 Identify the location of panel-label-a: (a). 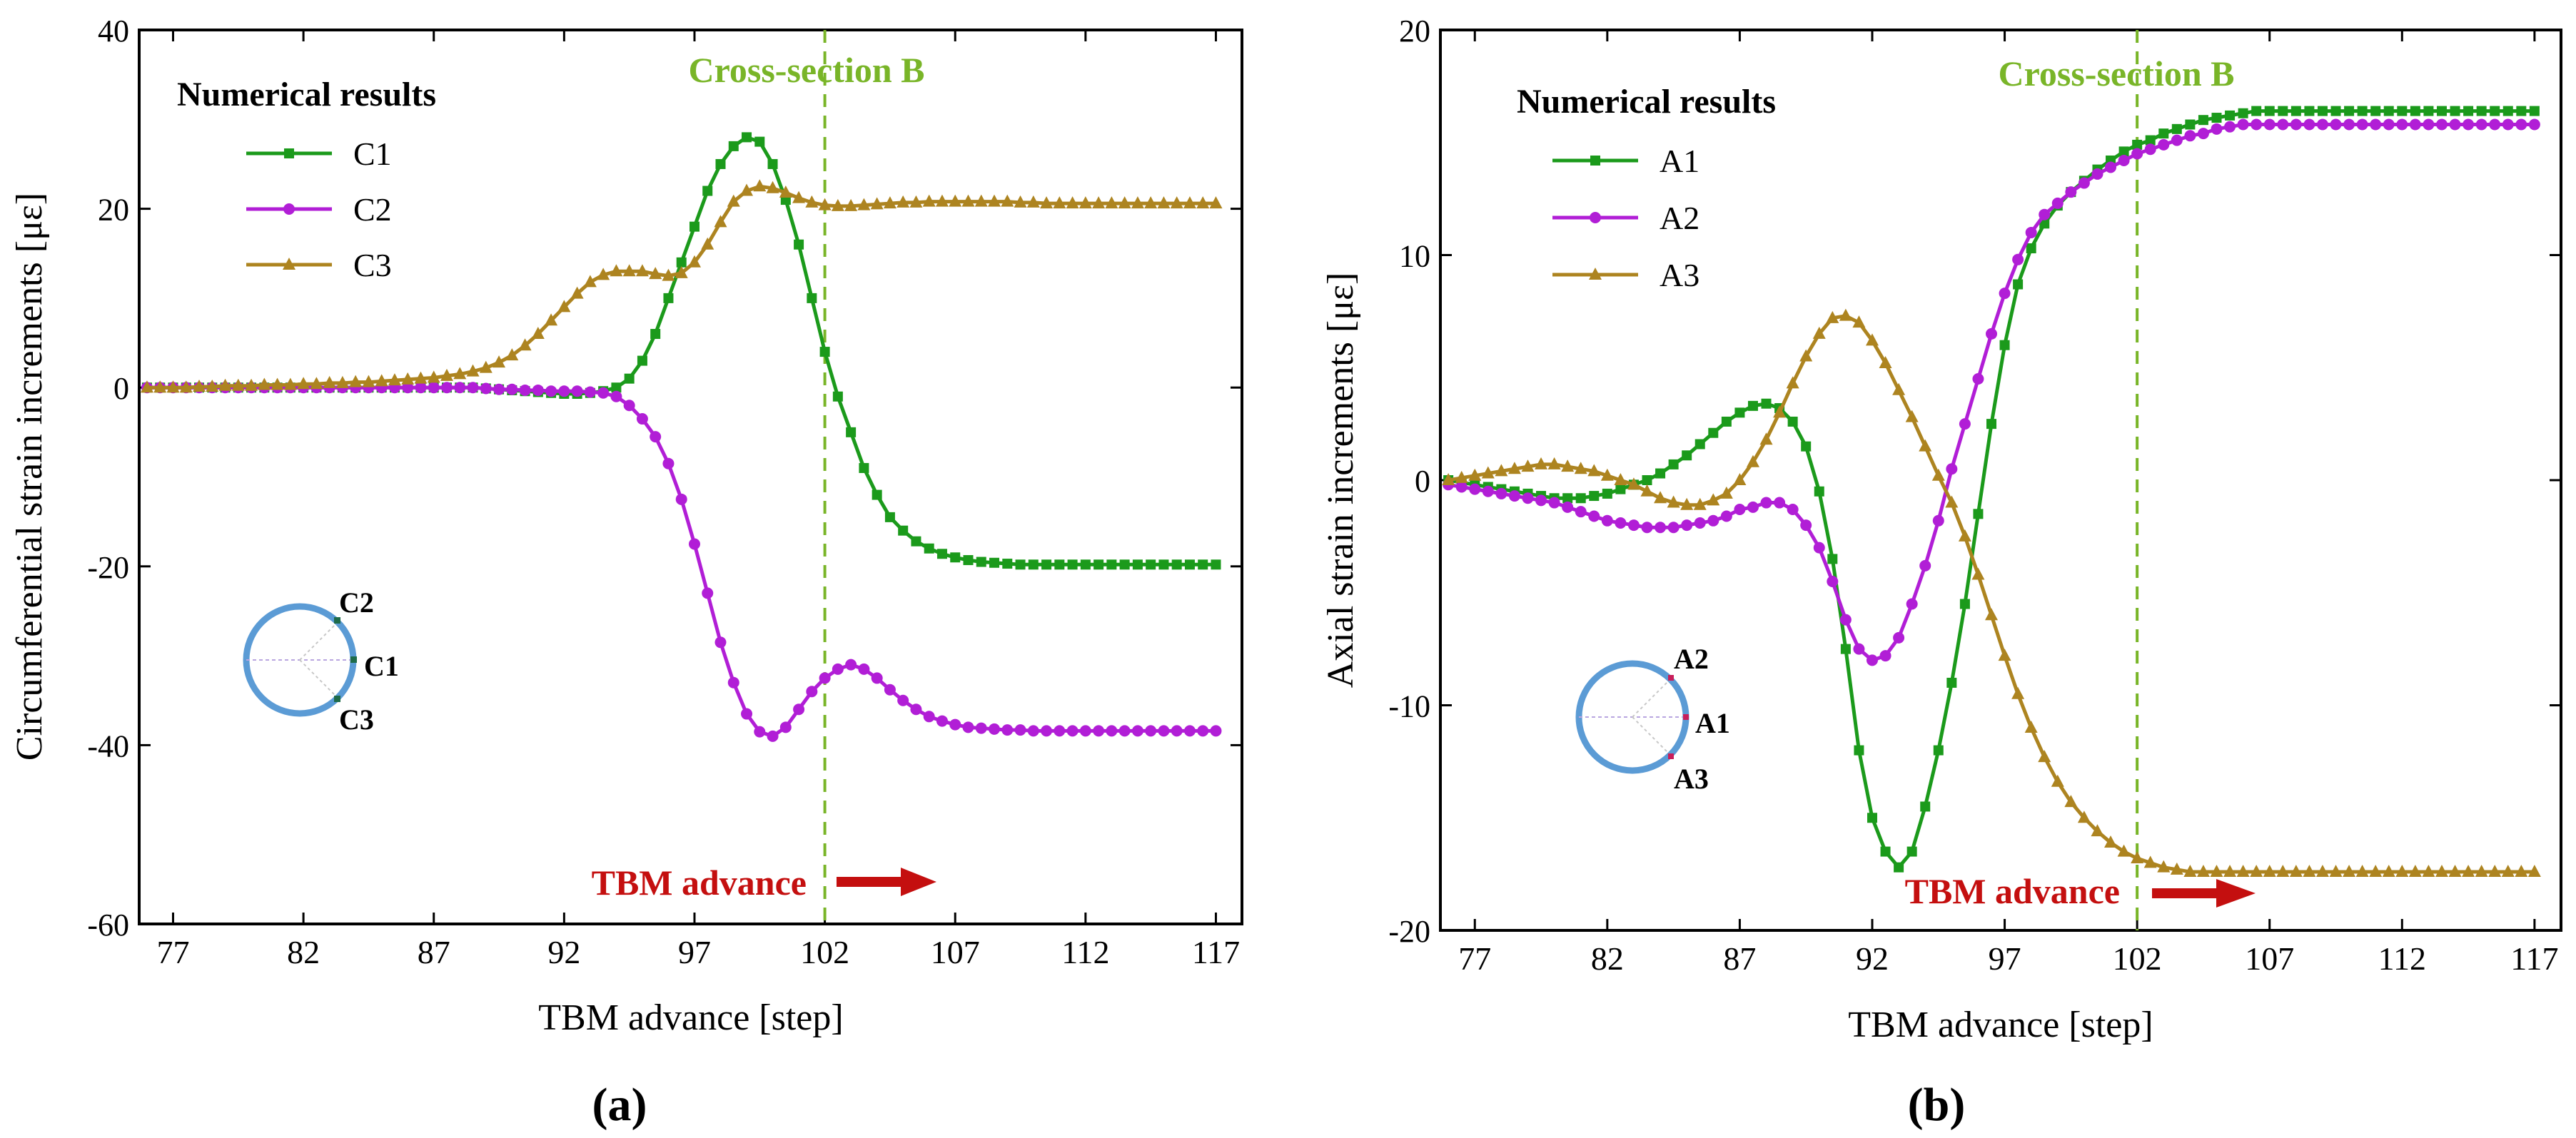
(619, 1105).